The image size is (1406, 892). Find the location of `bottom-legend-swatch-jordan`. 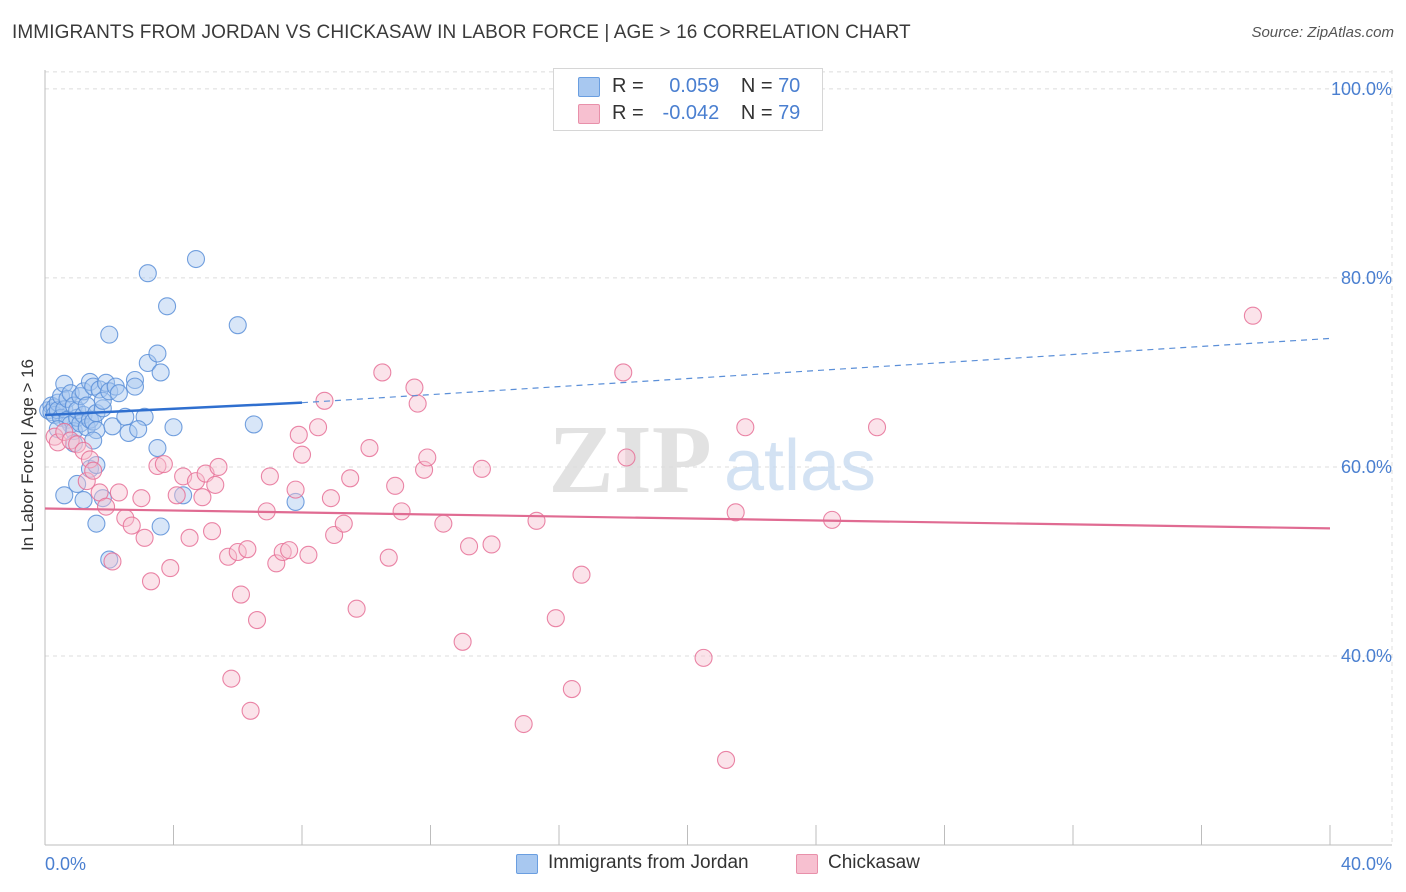

bottom-legend-swatch-jordan is located at coordinates (527, 864).